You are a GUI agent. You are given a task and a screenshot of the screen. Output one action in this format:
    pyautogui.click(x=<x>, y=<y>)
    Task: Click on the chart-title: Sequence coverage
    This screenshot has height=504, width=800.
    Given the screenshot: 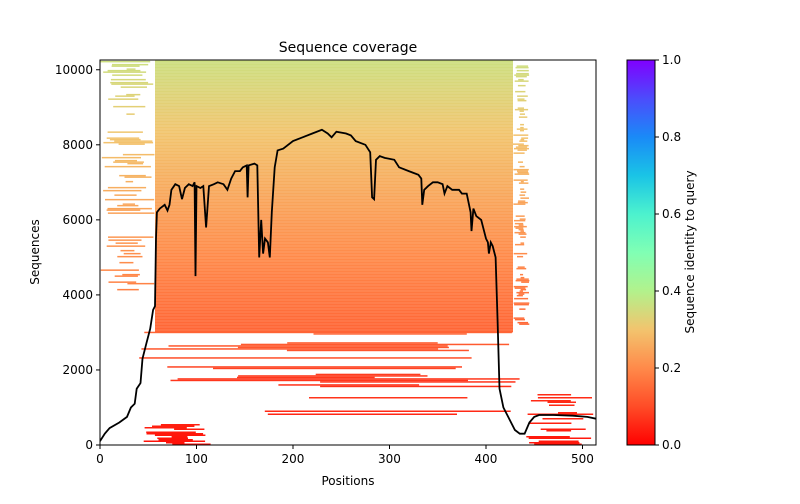 What is the action you would take?
    pyautogui.click(x=348, y=48)
    